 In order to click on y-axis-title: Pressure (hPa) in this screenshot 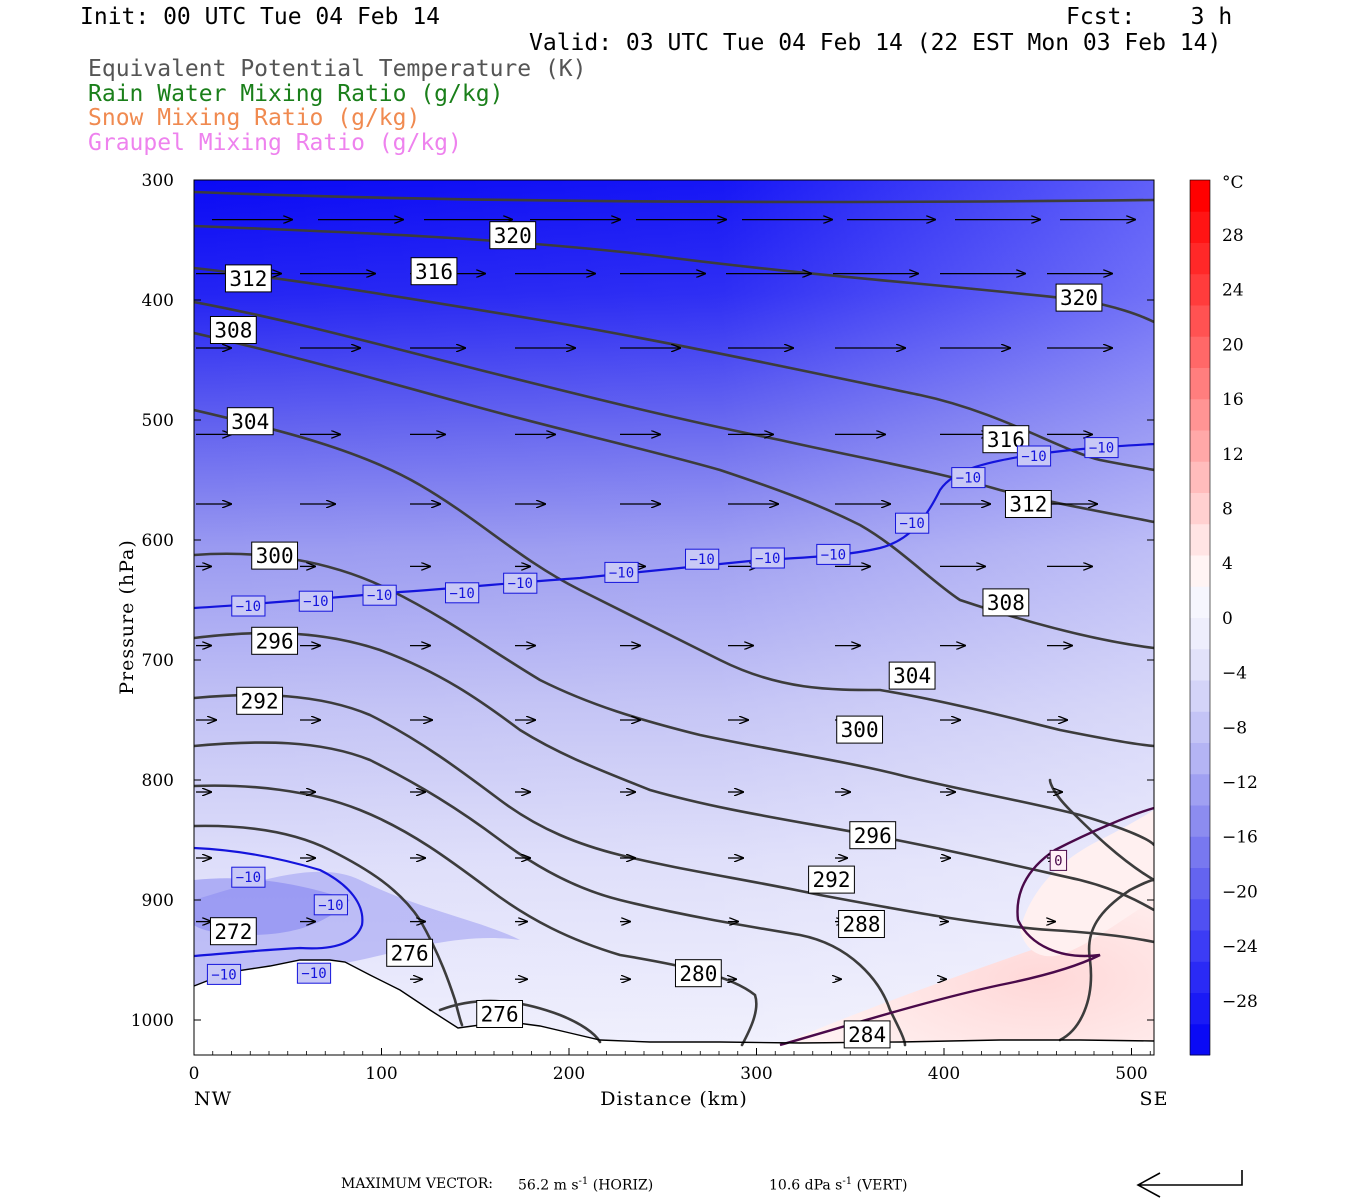, I will do `click(127, 617)`.